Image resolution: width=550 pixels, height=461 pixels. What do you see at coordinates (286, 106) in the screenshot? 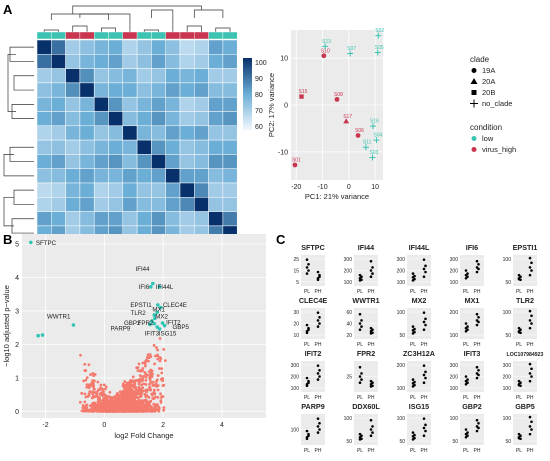
I see `pca-y-tick: 0` at bounding box center [286, 106].